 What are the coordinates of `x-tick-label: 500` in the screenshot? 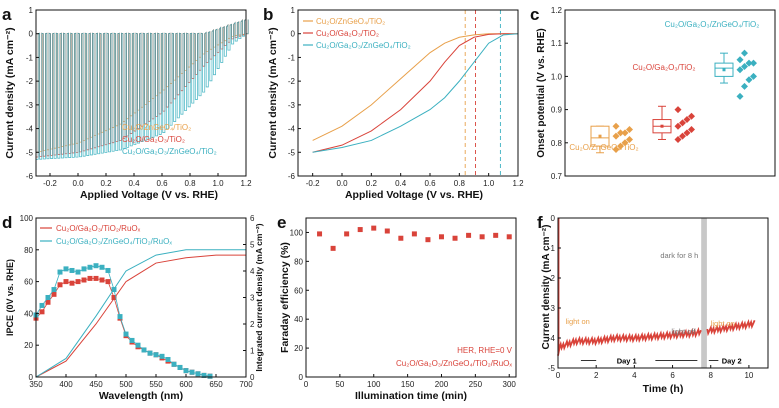 It's located at (126, 384).